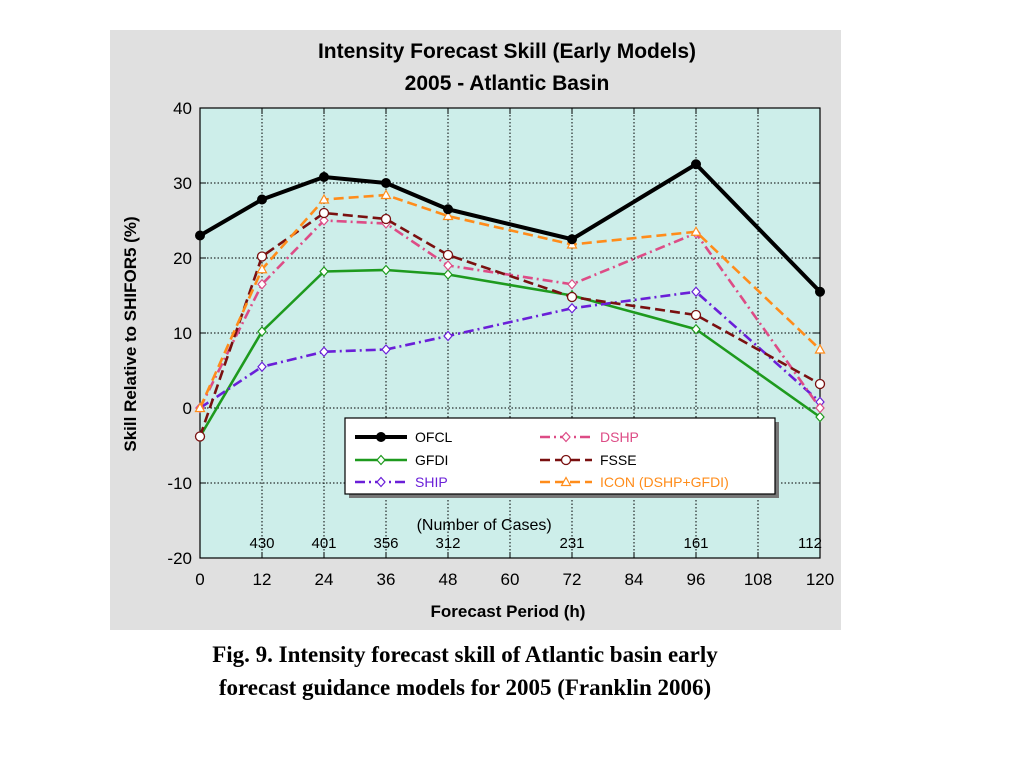 The image size is (1024, 768). Describe the element at coordinates (566, 481) in the screenshot. I see `legend-marker-icon-dshp-gfdi` at that location.